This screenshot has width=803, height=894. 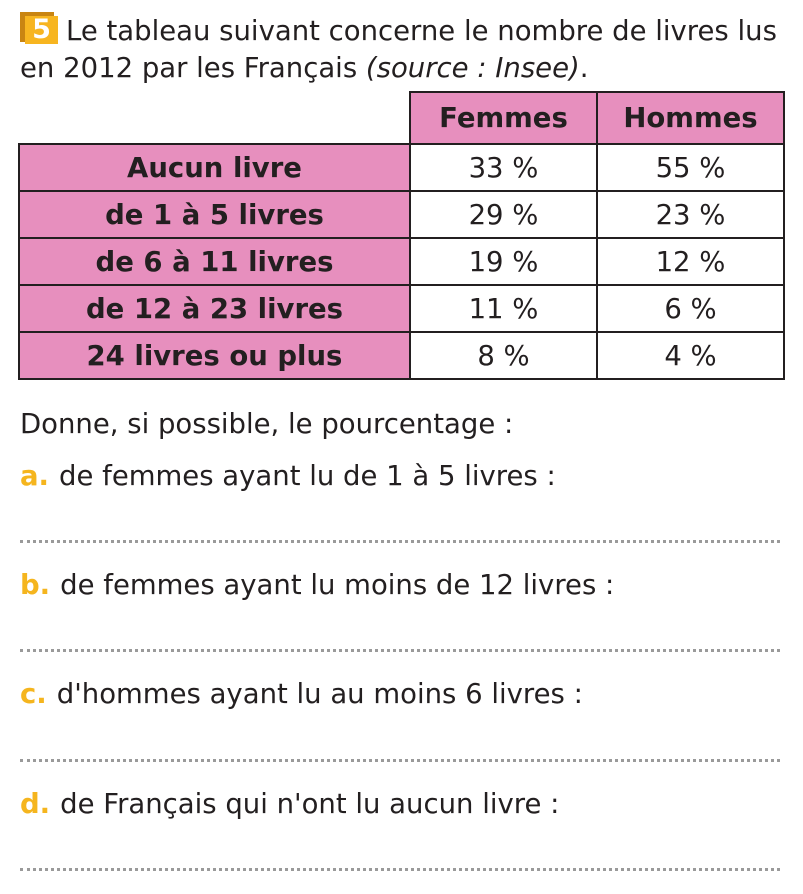 What do you see at coordinates (214, 308) in the screenshot?
I see `row-label: de 12 à 23 livres` at bounding box center [214, 308].